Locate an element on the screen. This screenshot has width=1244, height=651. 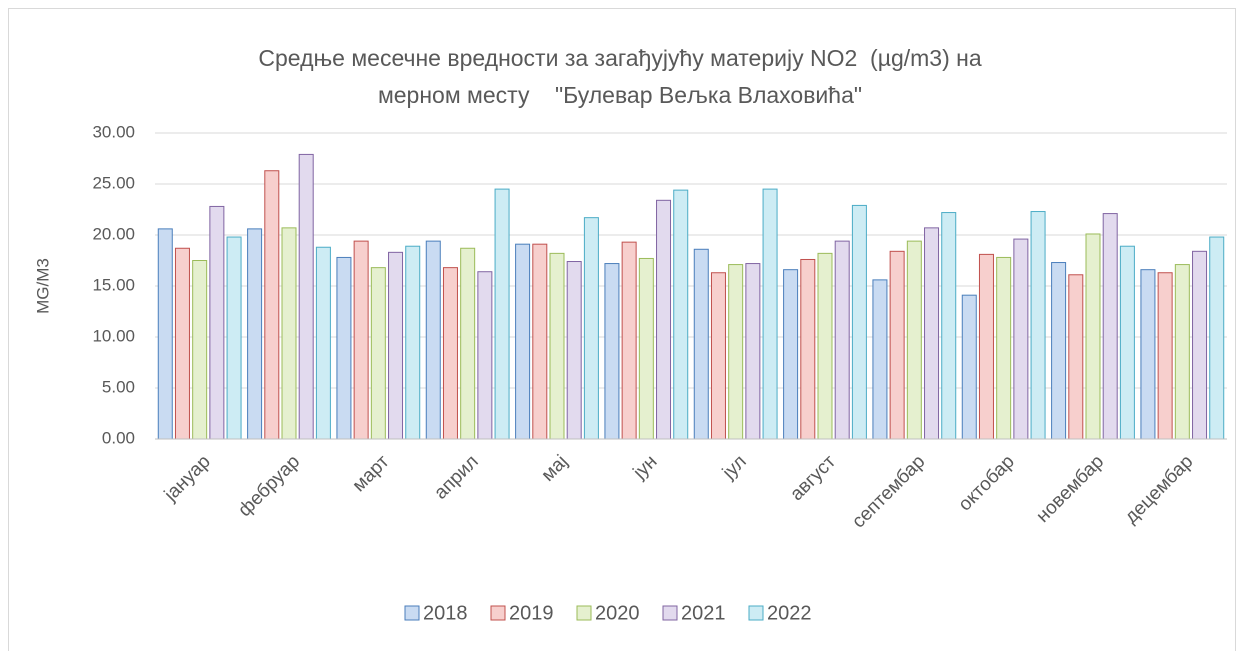
legend-label: 2020 is located at coordinates (617, 613).